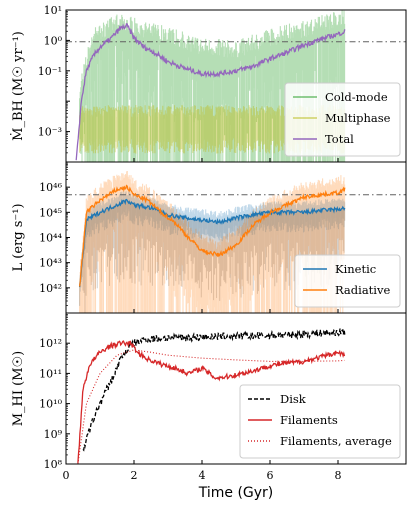 The height and width of the screenshot is (511, 415). What do you see at coordinates (50, 212) in the screenshot?
I see `y-tick-label: 10⁴⁵` at bounding box center [50, 212].